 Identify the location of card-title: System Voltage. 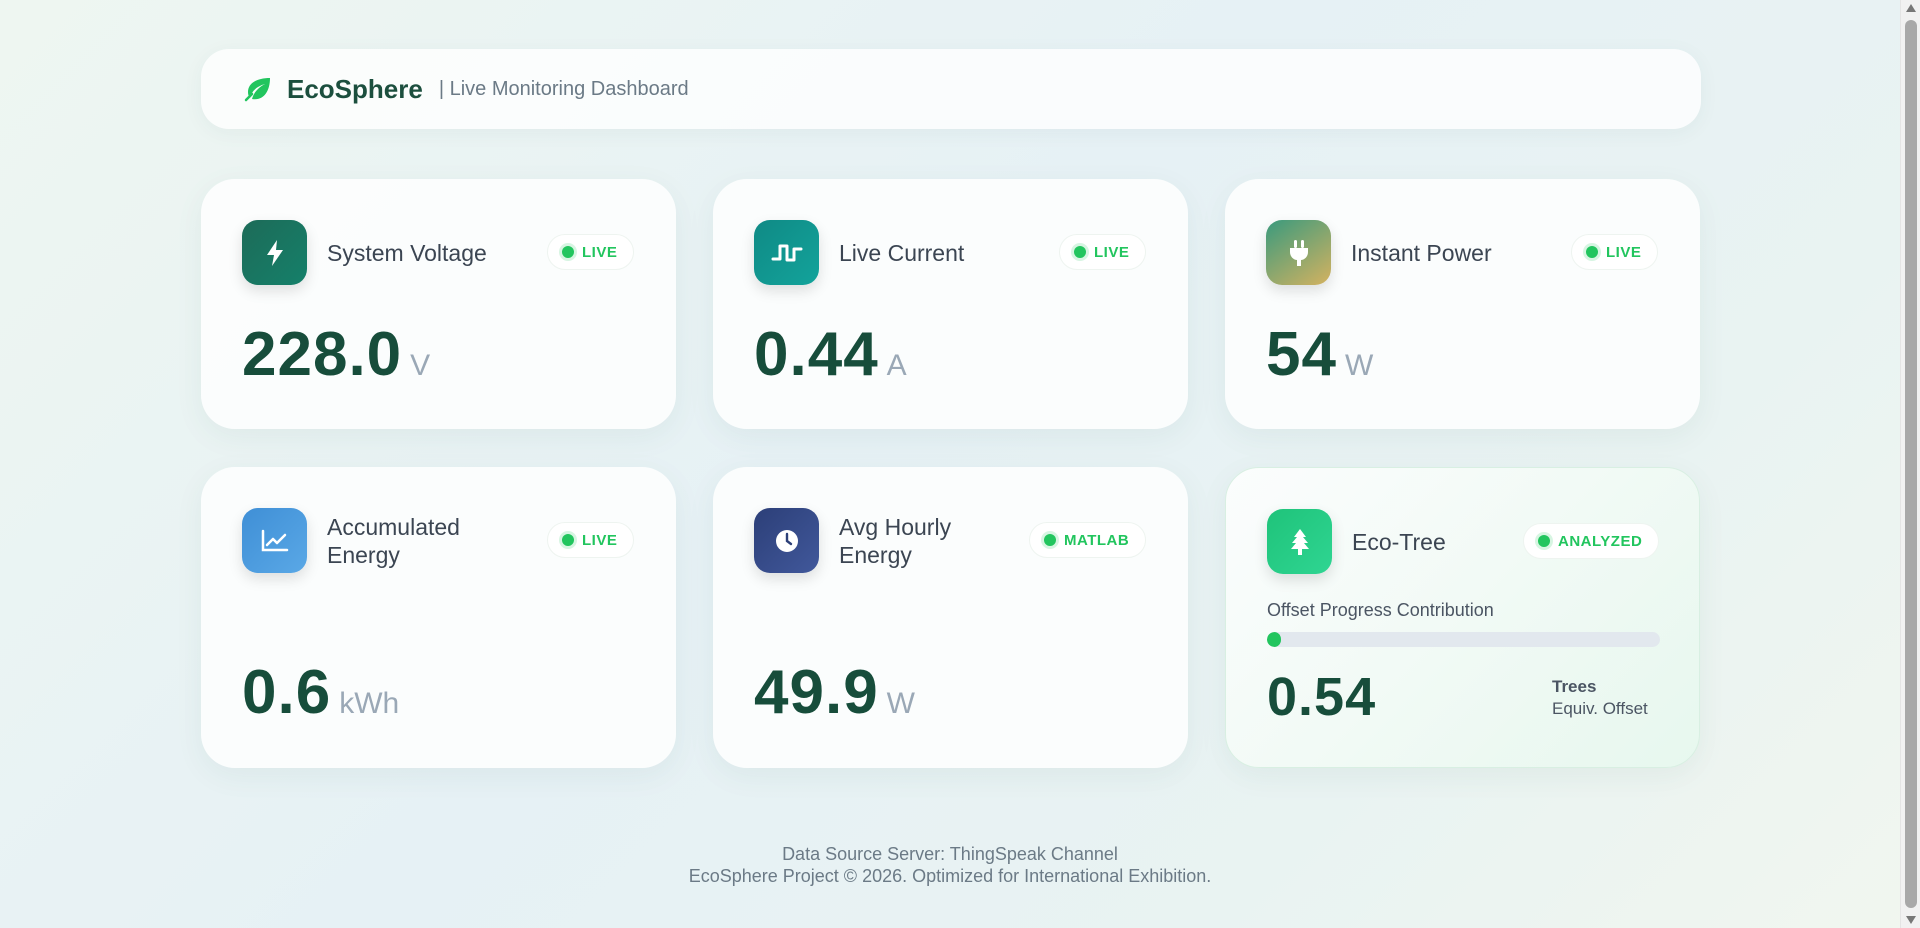
(407, 253).